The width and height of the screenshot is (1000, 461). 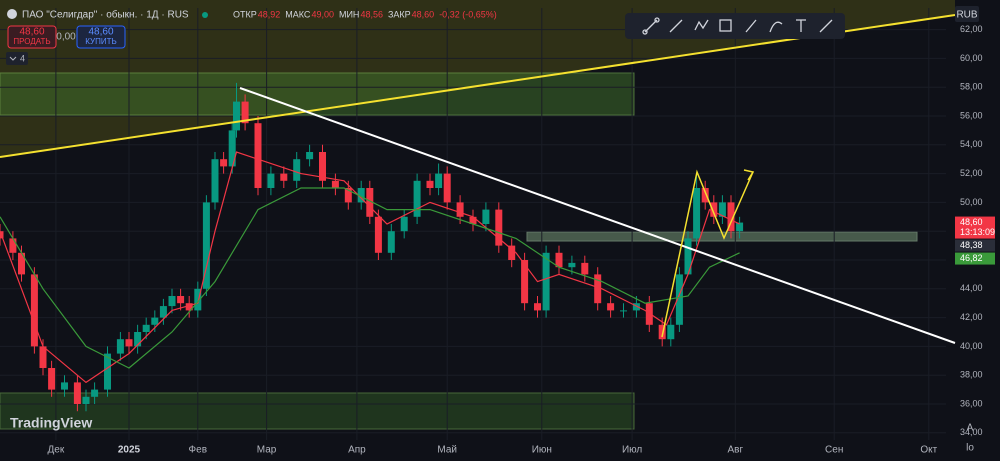 I want to click on y-tick-label: 60,00, so click(x=971, y=58).